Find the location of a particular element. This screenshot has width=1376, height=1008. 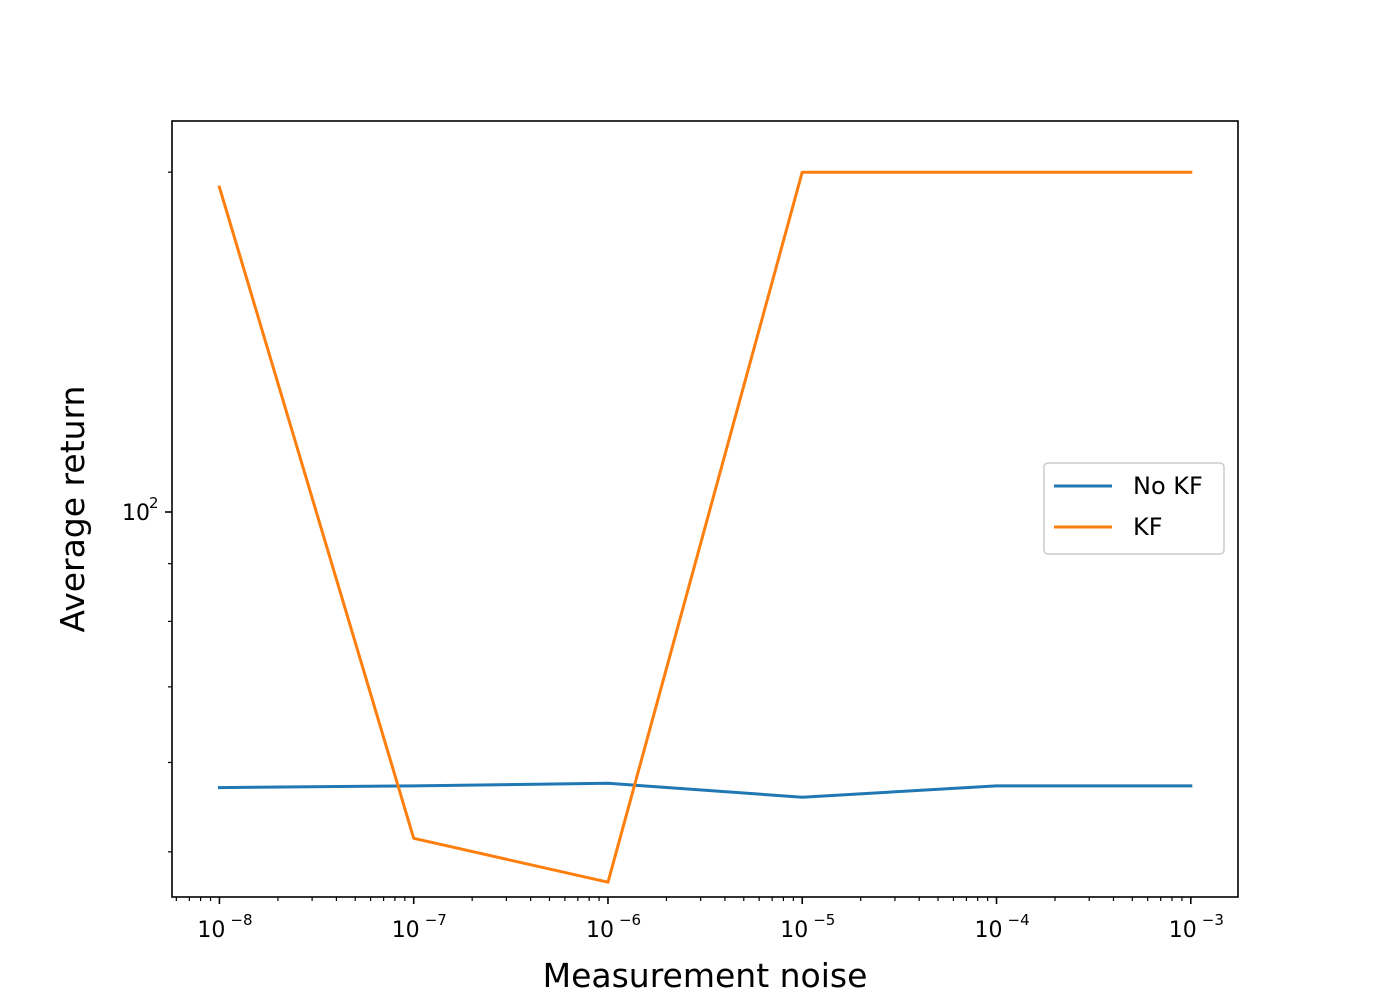

y-tick-label: 10 is located at coordinates (136, 513).